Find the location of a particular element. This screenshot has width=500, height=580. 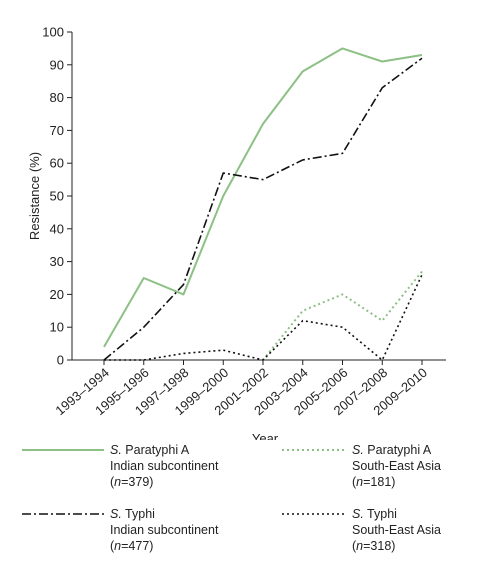

y-axis: 0 10 20 30 40 50 60 70 80 90 100 is located at coordinates (57, 196).